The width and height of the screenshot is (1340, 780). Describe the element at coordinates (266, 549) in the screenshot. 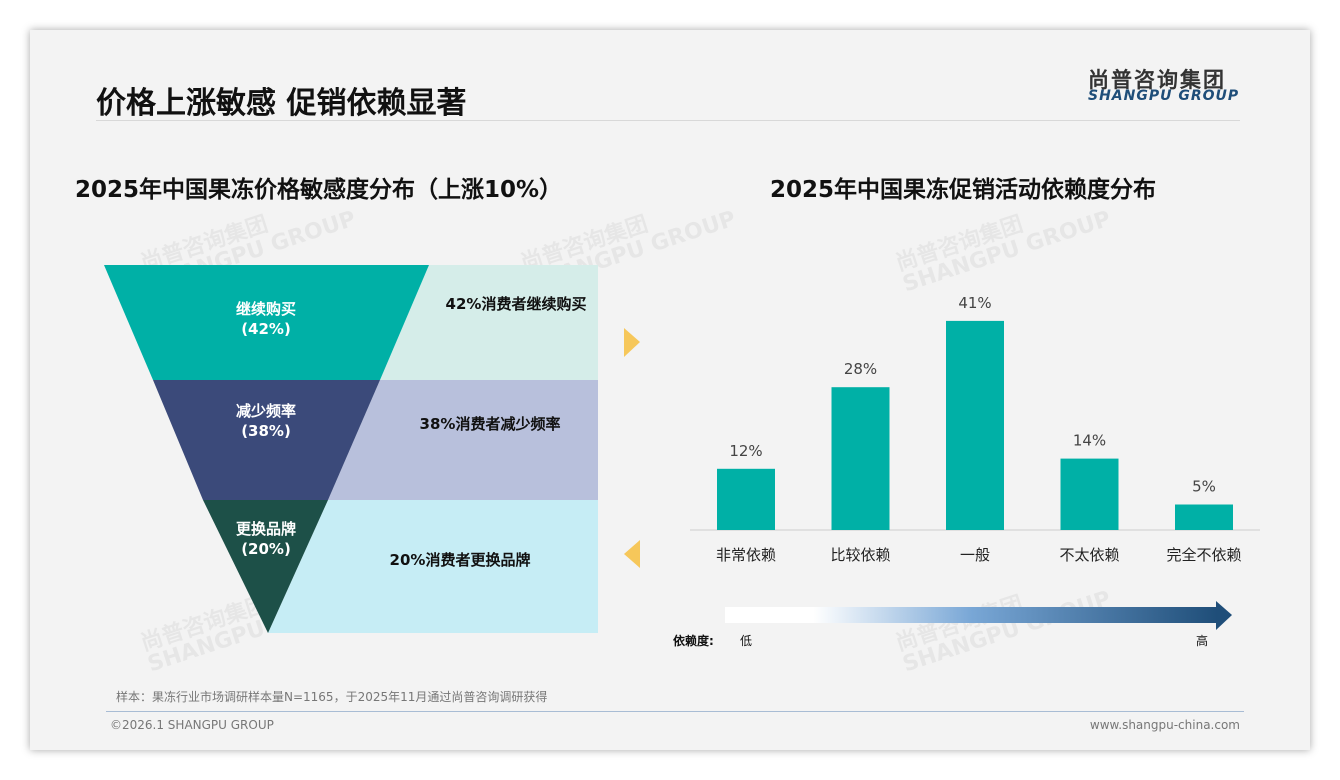

I see `funnel-stage-3-label: (20%)` at that location.